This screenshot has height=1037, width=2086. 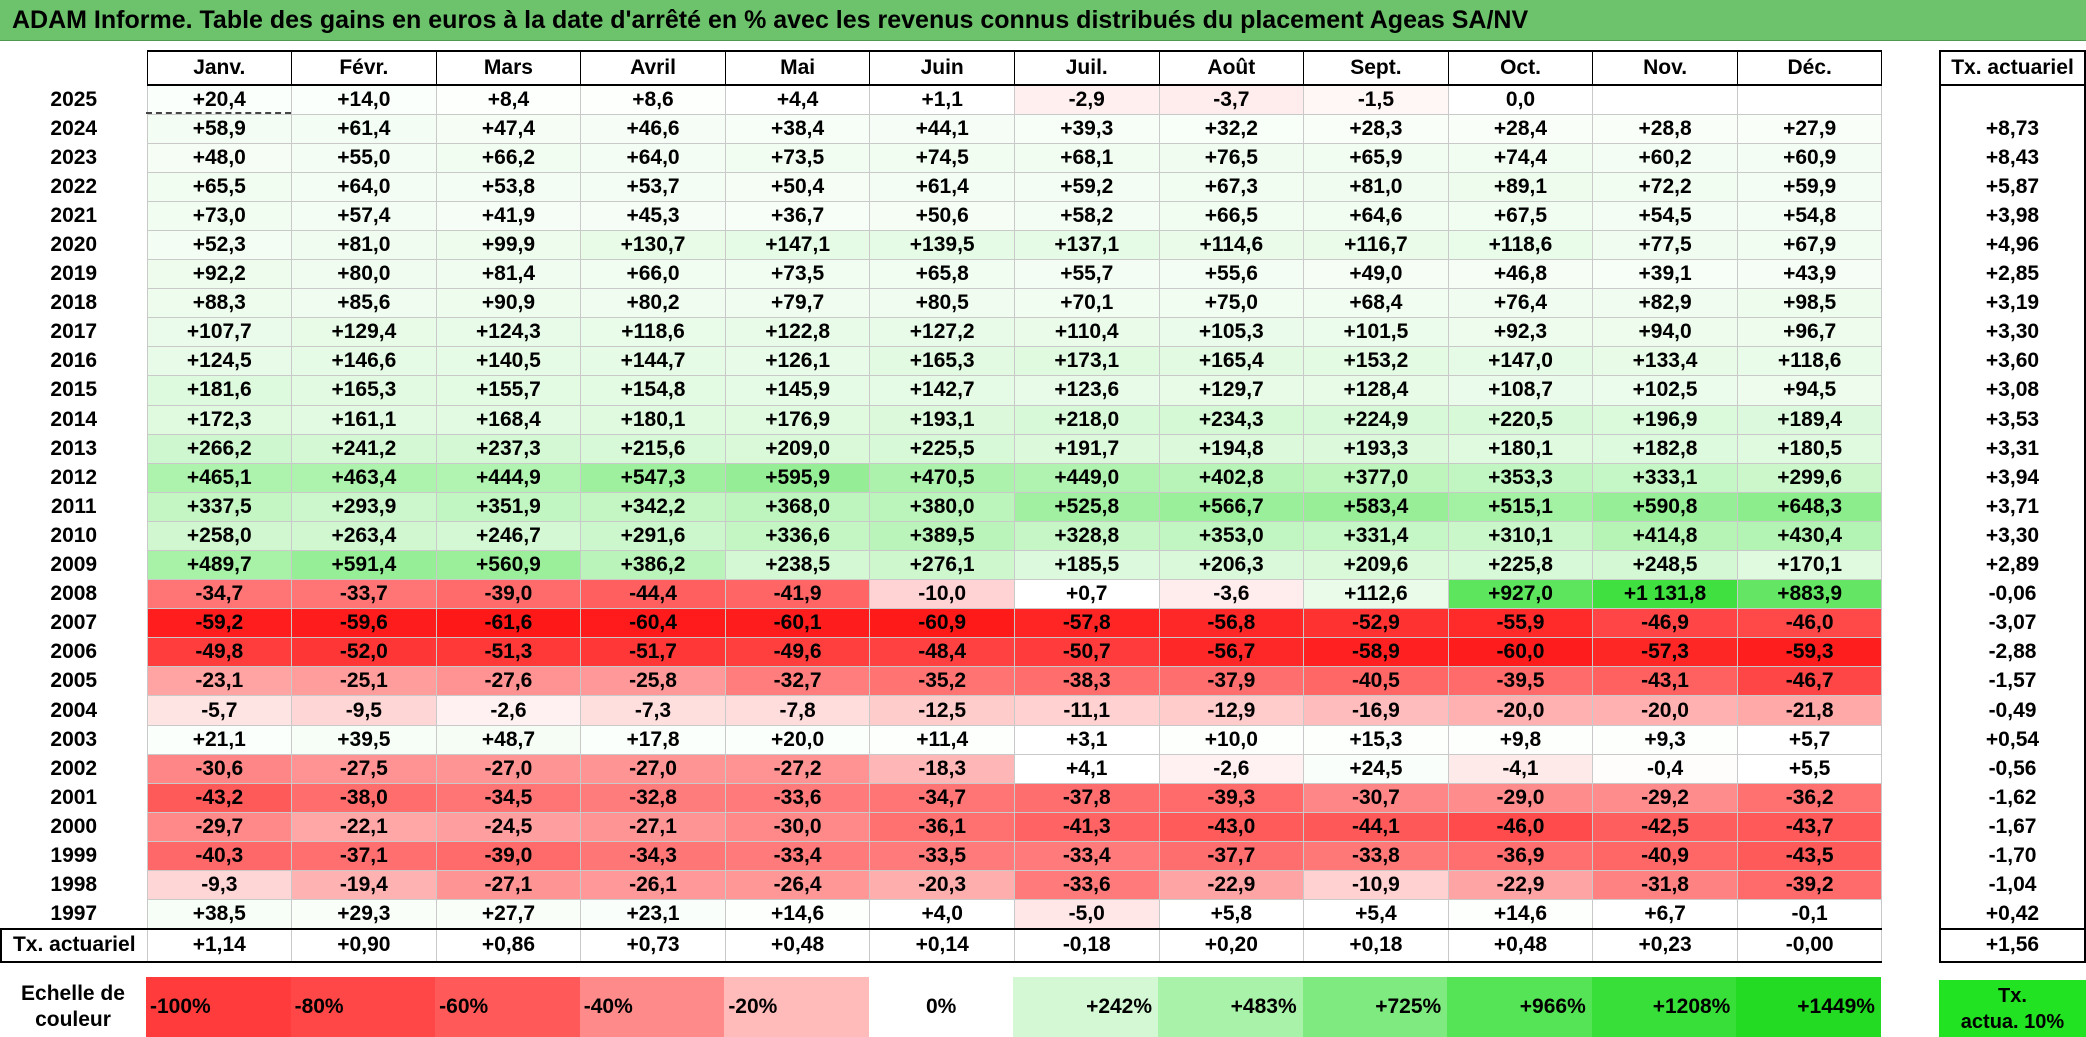 I want to click on gain-cell: +299,6, so click(x=1809, y=477).